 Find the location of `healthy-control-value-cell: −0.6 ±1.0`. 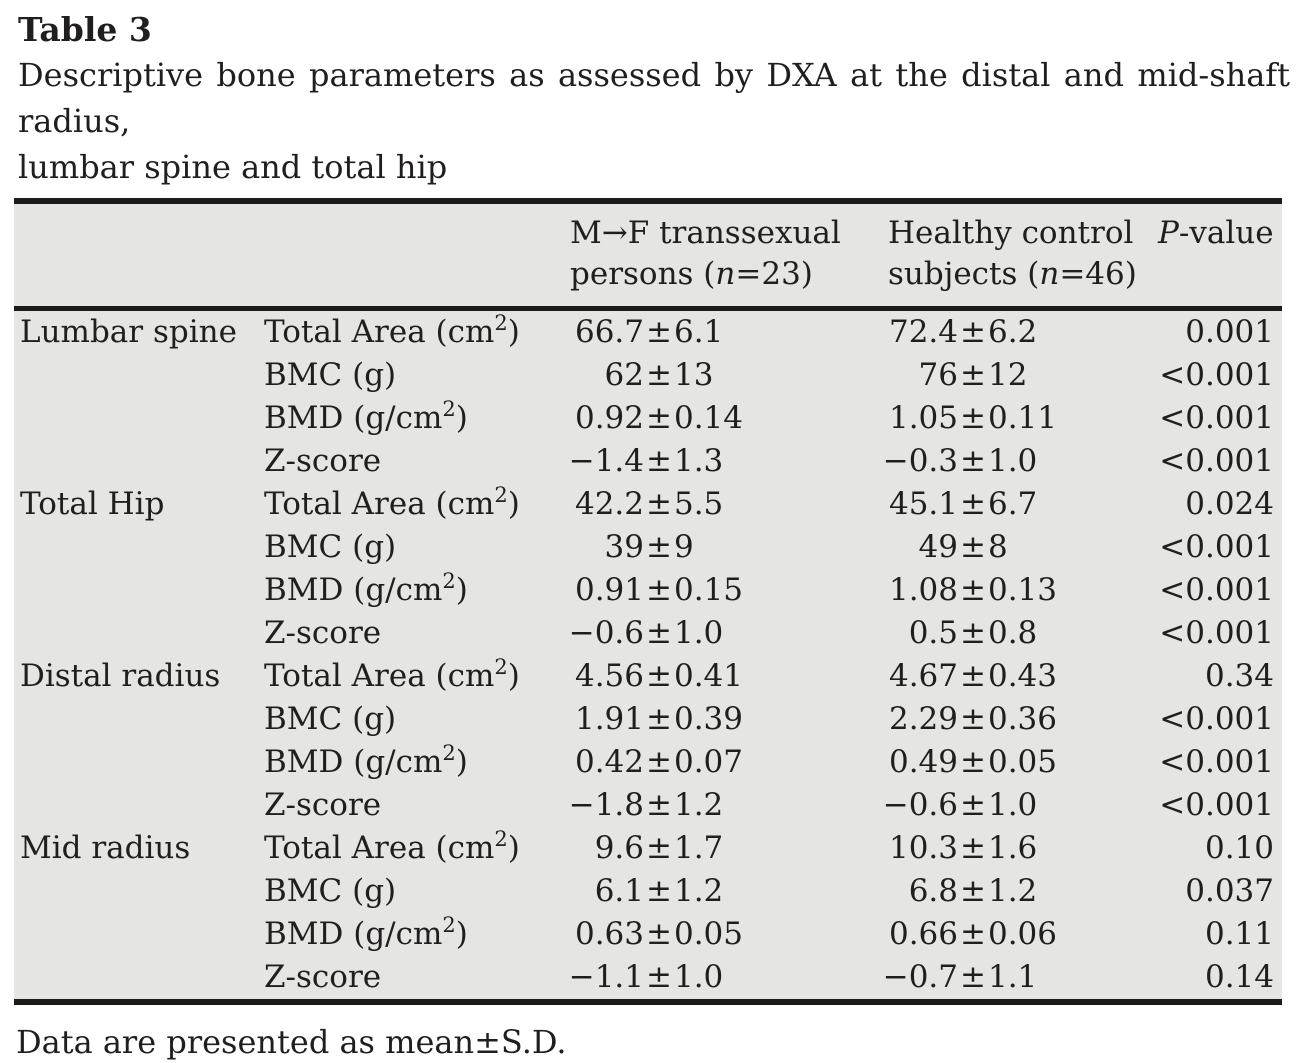

healthy-control-value-cell: −0.6 ±1.0 is located at coordinates (1018, 805).